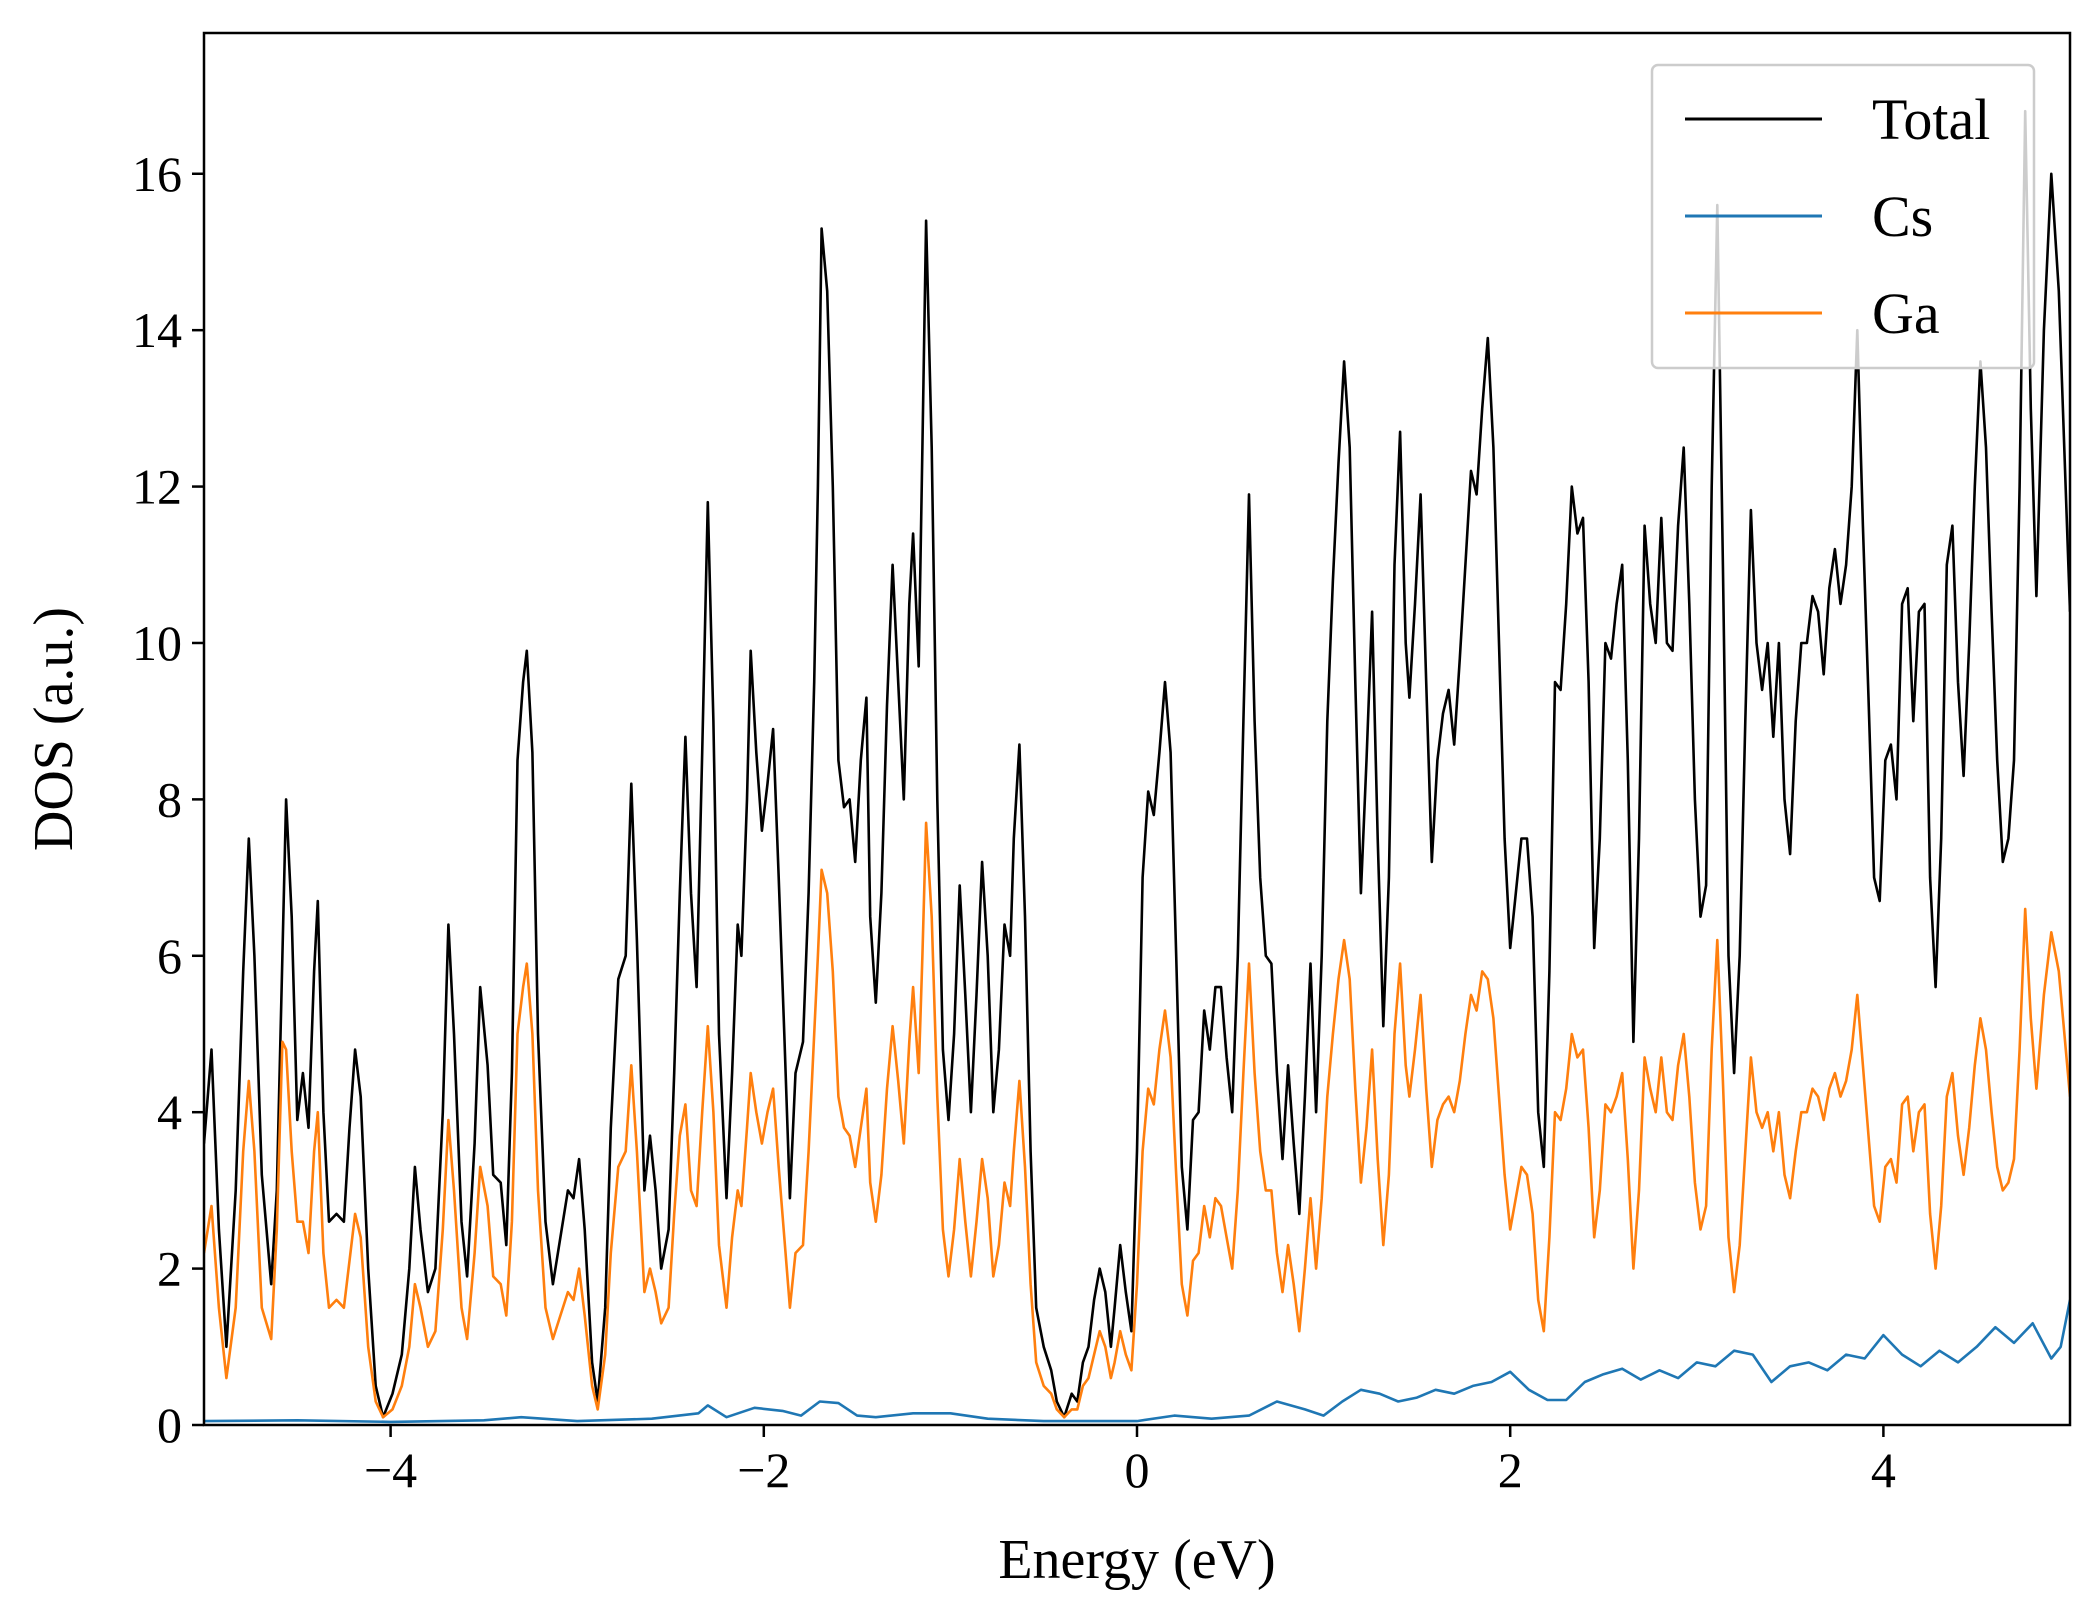  I want to click on y-tick-label: 4, so click(169, 1112).